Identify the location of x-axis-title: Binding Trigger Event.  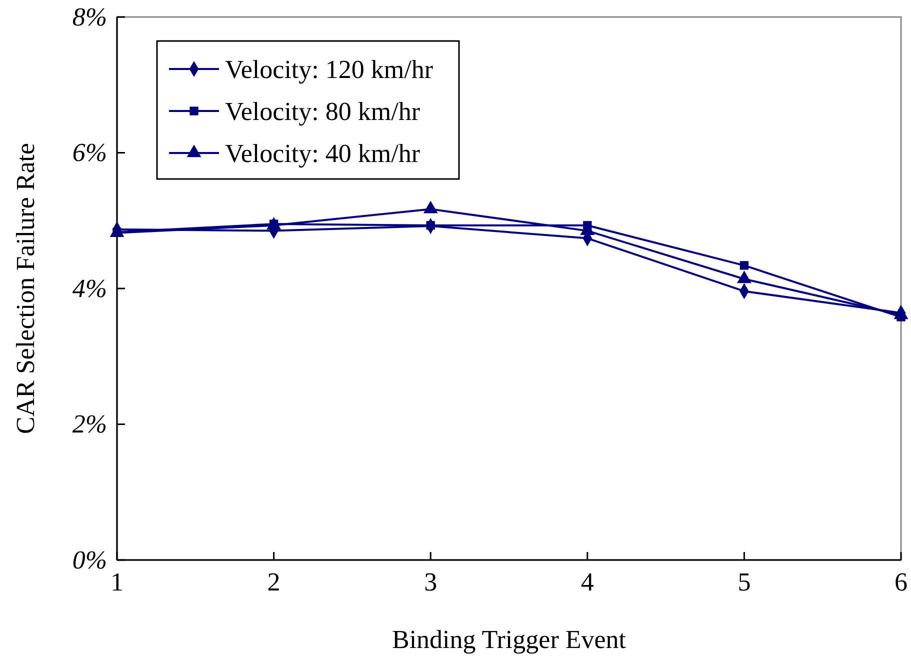
(509, 639).